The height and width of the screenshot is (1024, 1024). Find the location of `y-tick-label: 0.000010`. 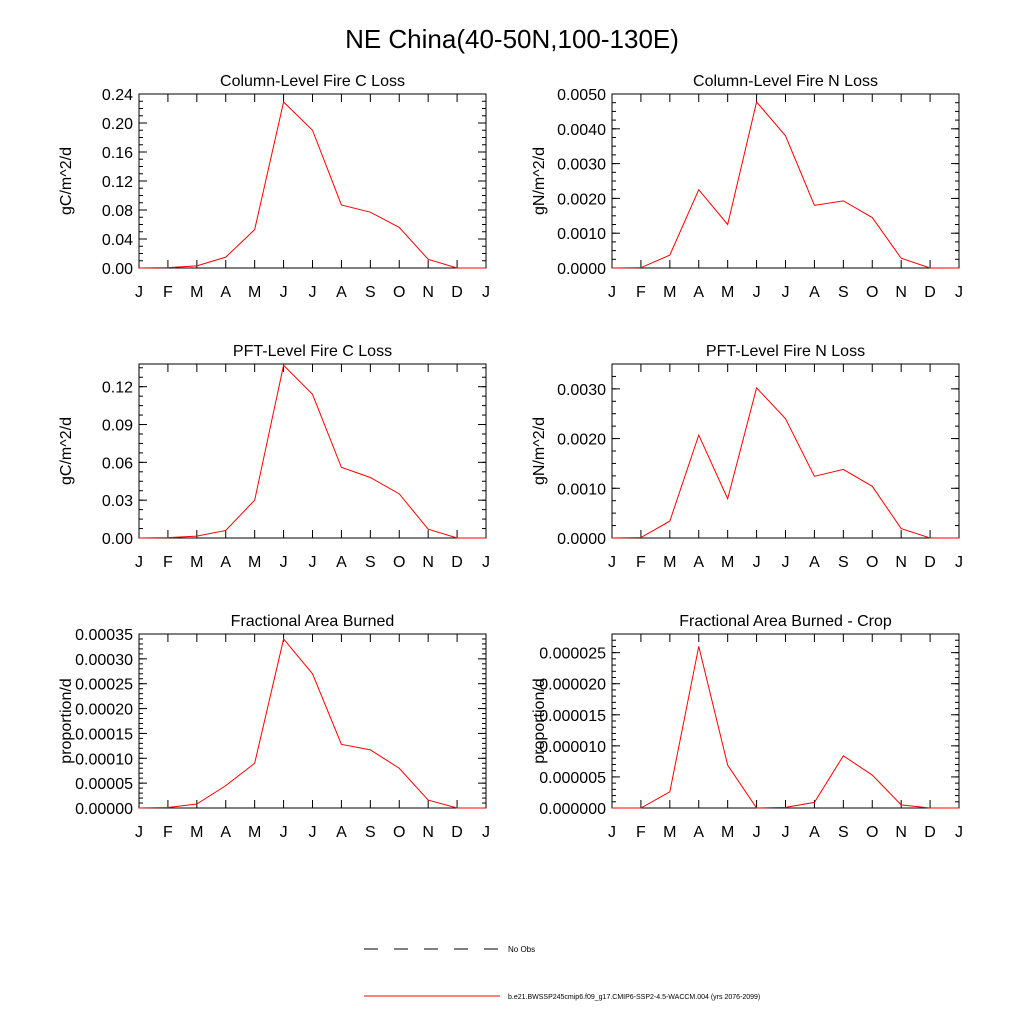

y-tick-label: 0.000010 is located at coordinates (572, 747).